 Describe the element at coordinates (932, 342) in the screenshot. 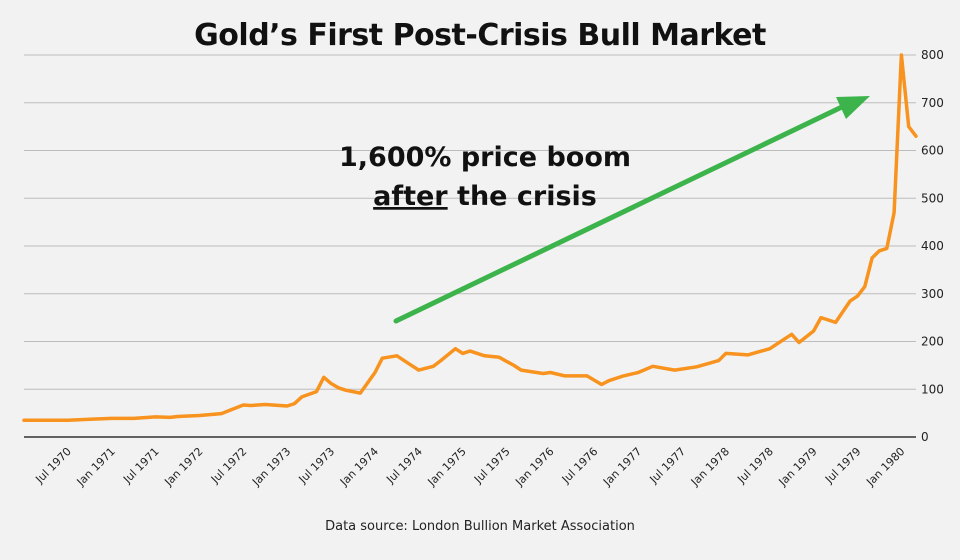

I see `y-tick-label: 200` at that location.